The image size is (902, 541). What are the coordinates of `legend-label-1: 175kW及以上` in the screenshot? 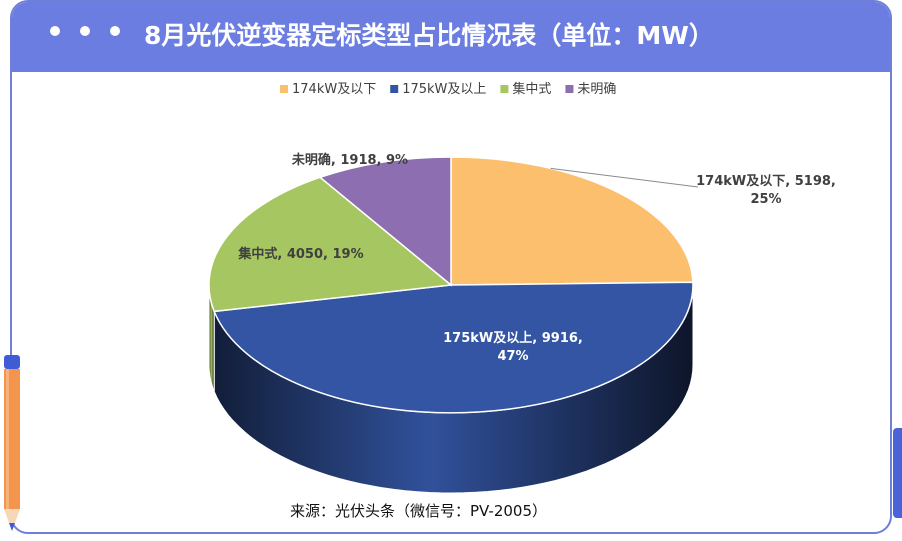 It's located at (444, 89).